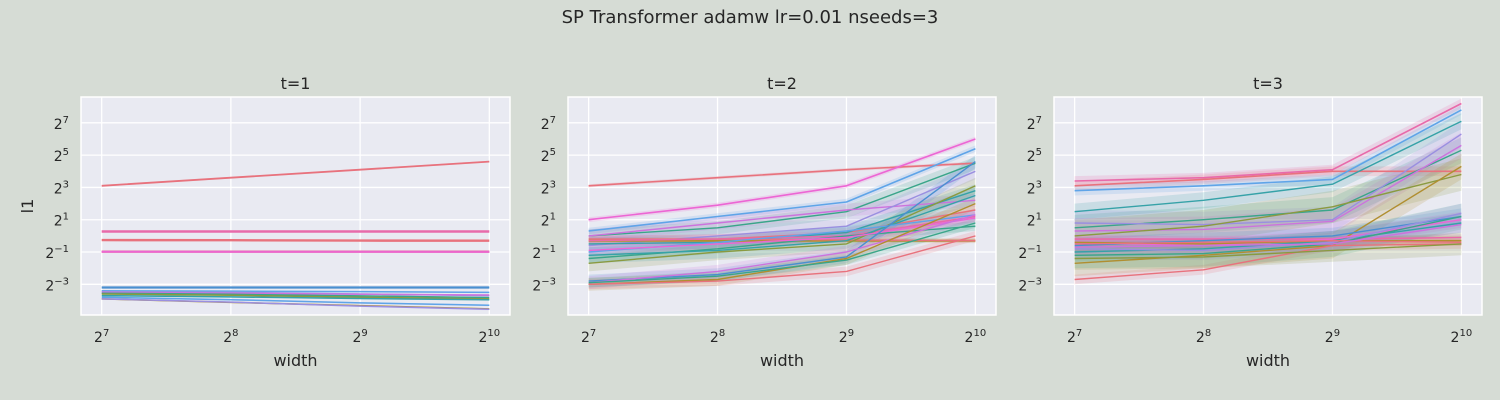 The image size is (1500, 400). I want to click on series-5-band, so click(1268, 189).